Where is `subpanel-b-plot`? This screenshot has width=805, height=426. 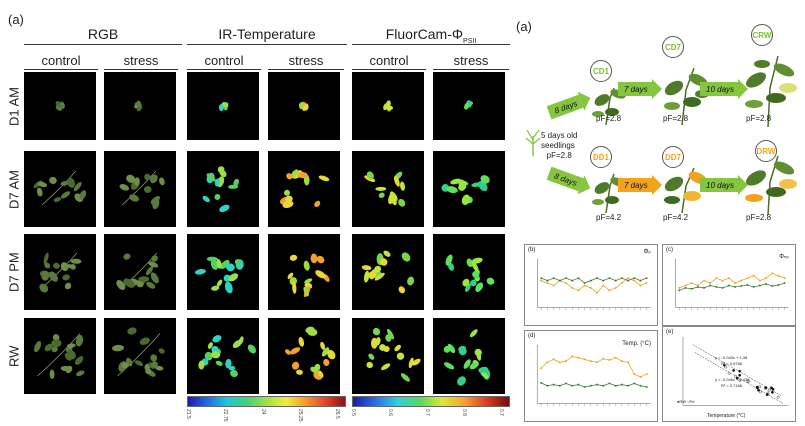
subpanel-b-plot is located at coordinates (594, 284).